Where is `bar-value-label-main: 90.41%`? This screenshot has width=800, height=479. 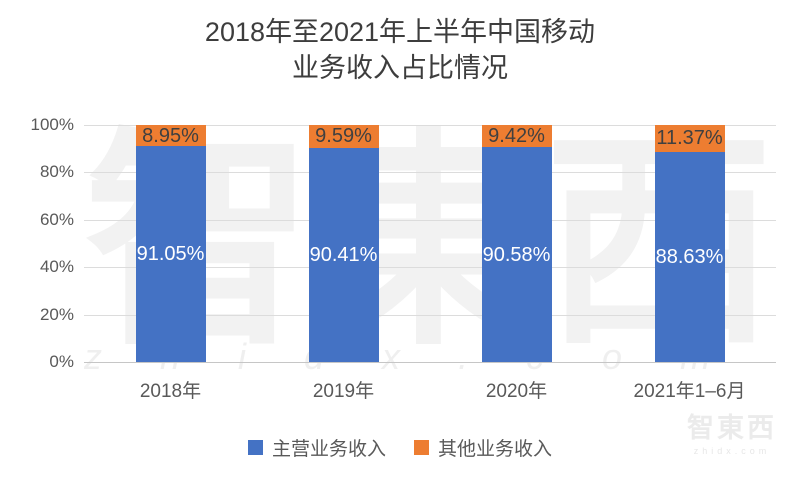 bar-value-label-main: 90.41% is located at coordinates (343, 254).